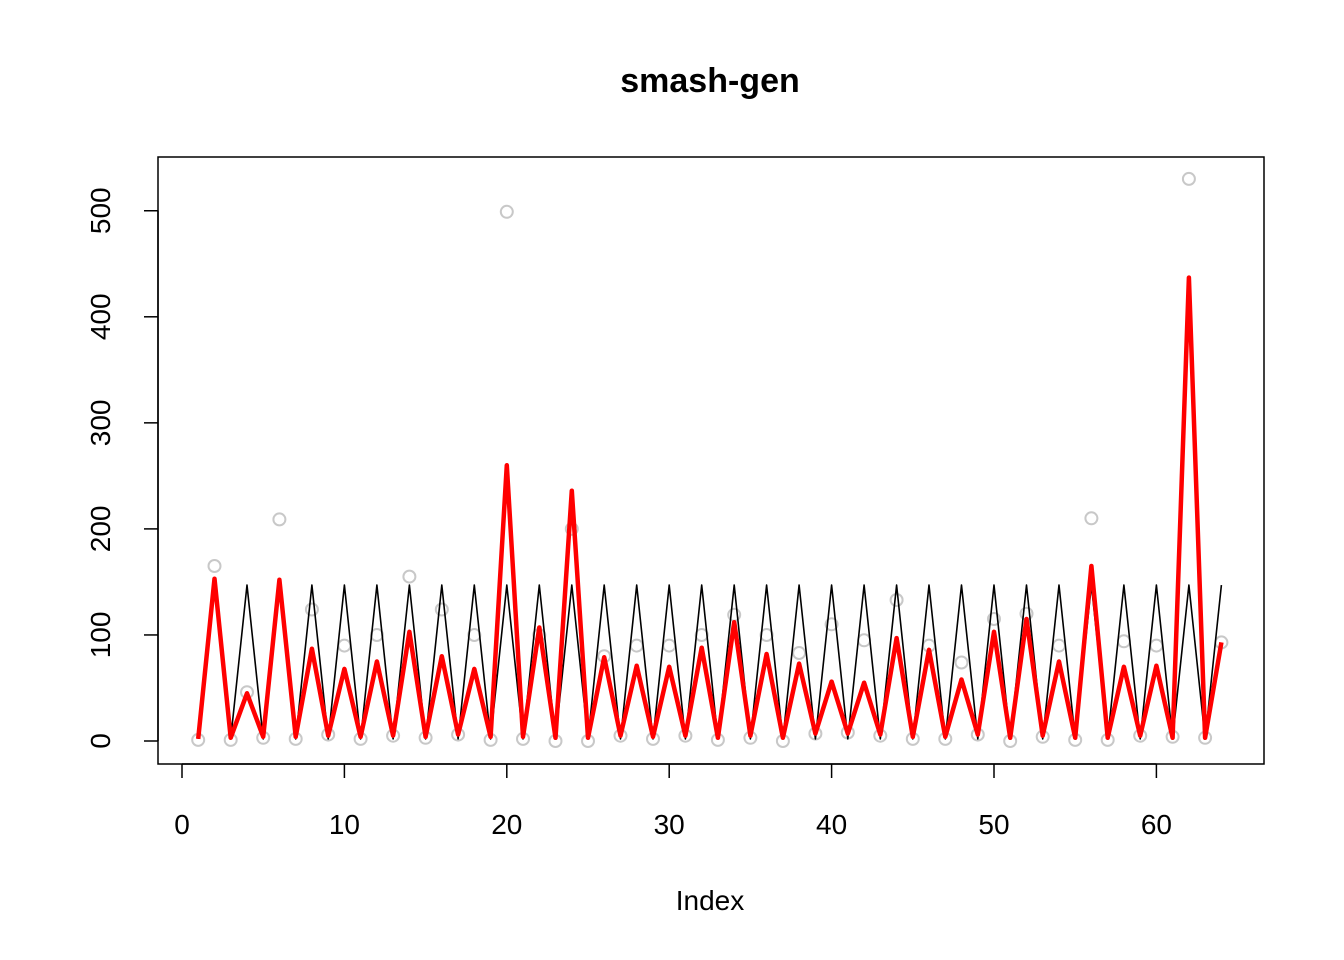 Image resolution: width=1344 pixels, height=960 pixels. I want to click on y-tick-label: 200, so click(100, 529).